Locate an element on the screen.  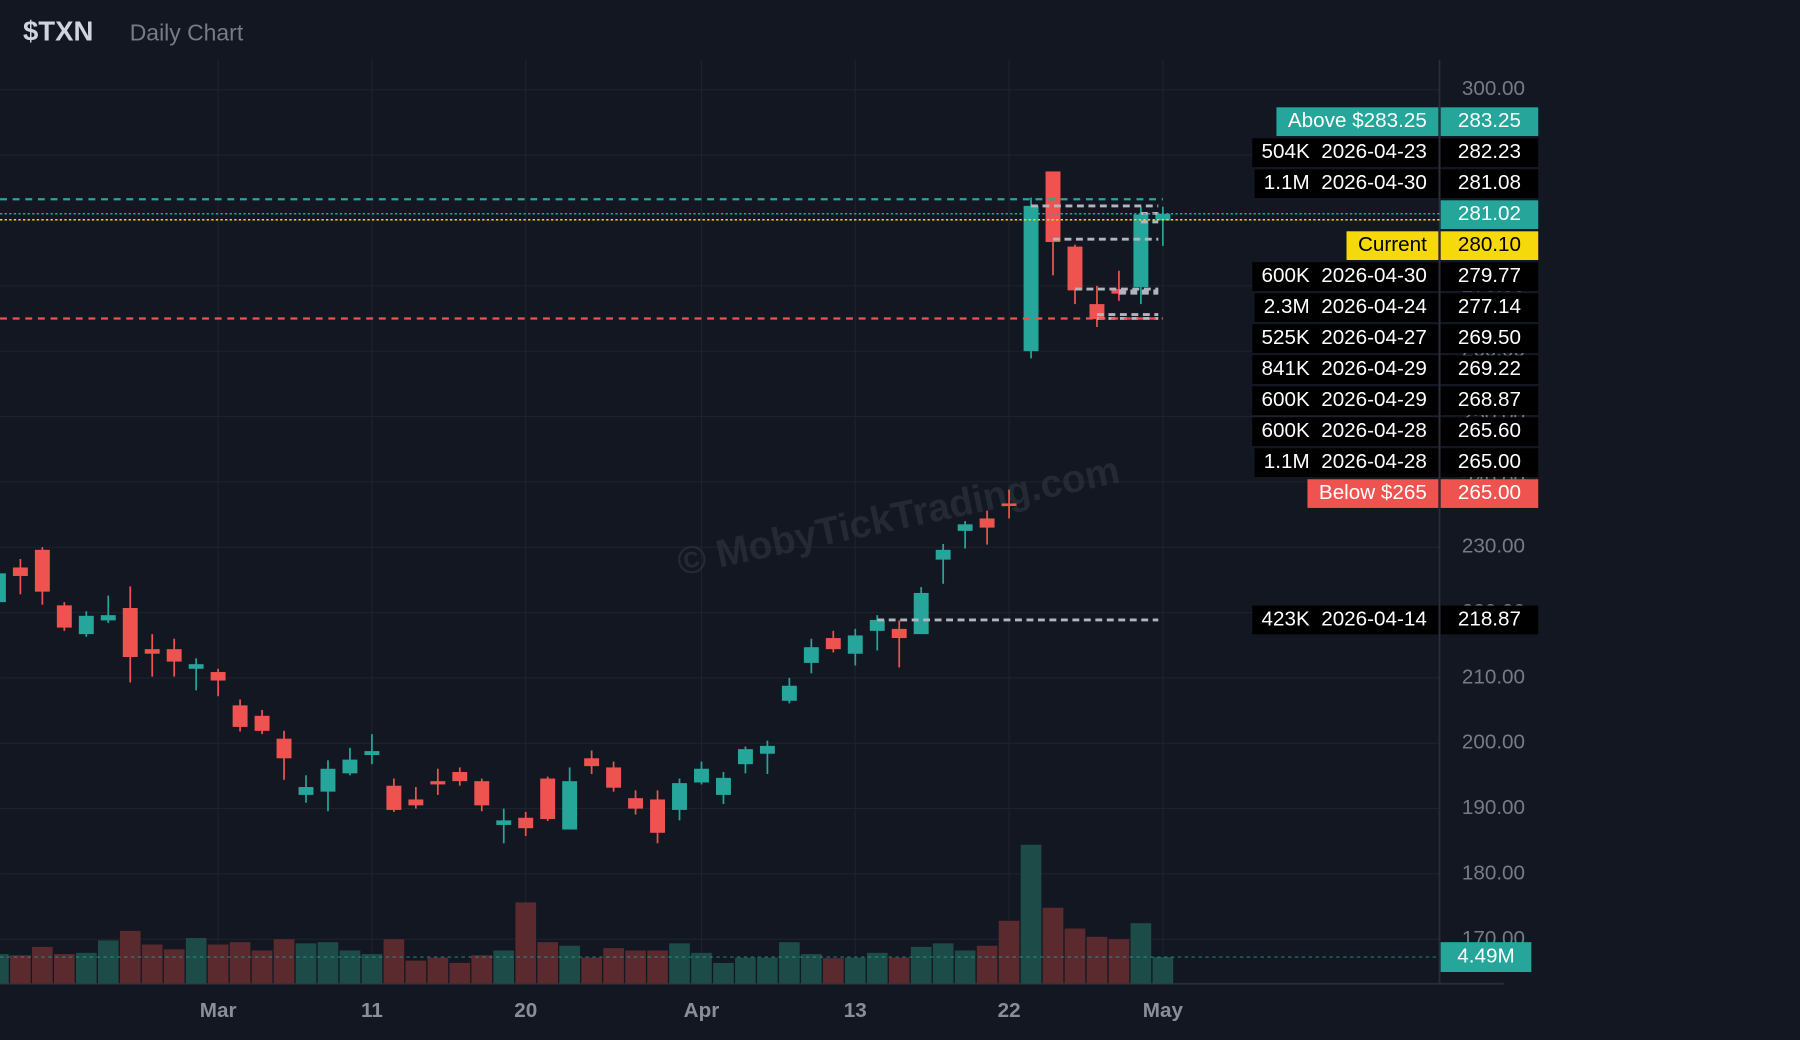
level-volume: 841K is located at coordinates (1285, 368).